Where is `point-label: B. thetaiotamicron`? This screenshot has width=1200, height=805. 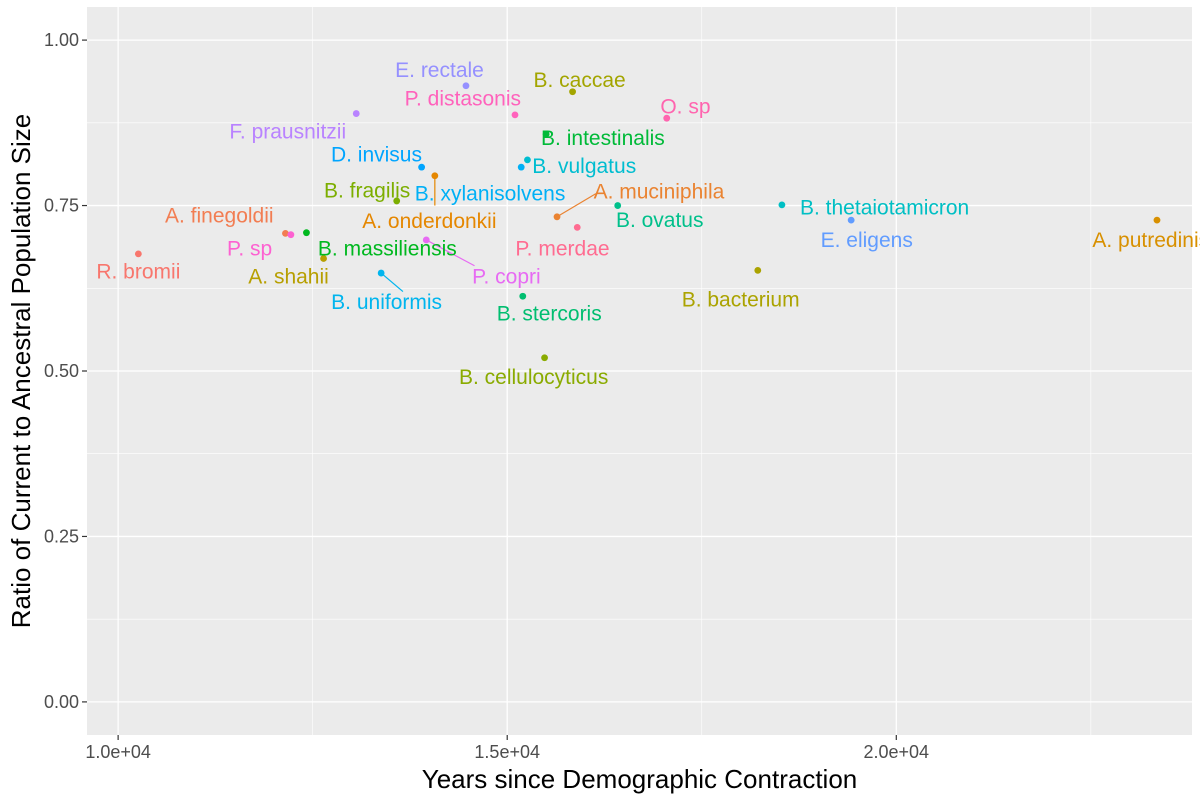 point-label: B. thetaiotamicron is located at coordinates (884, 208).